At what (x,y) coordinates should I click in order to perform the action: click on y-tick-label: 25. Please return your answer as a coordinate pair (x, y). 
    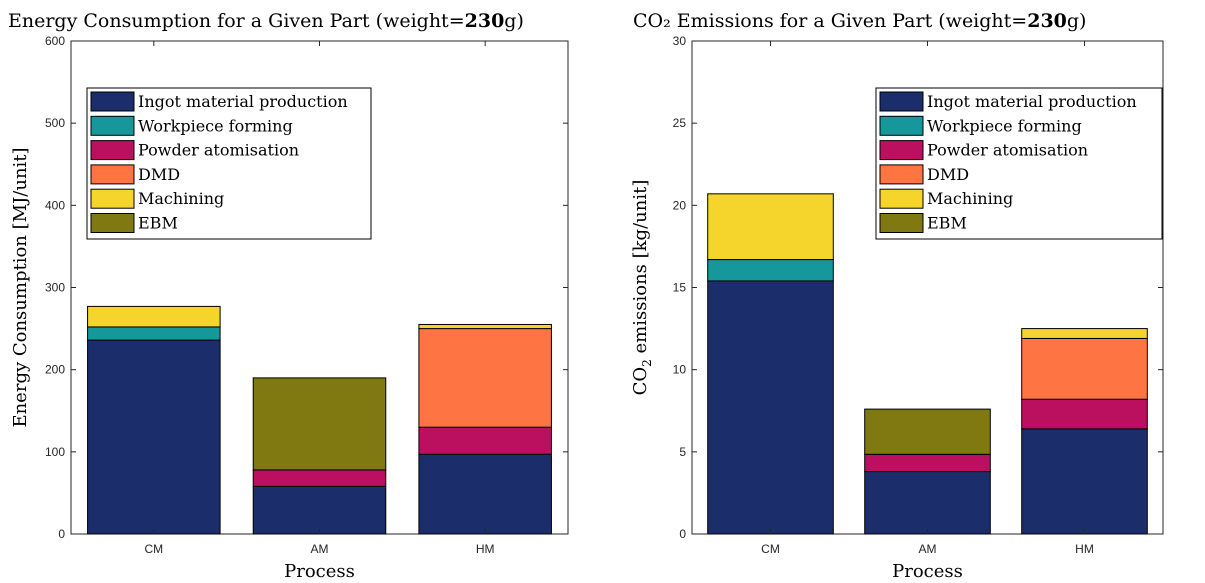
    Looking at the image, I should click on (680, 123).